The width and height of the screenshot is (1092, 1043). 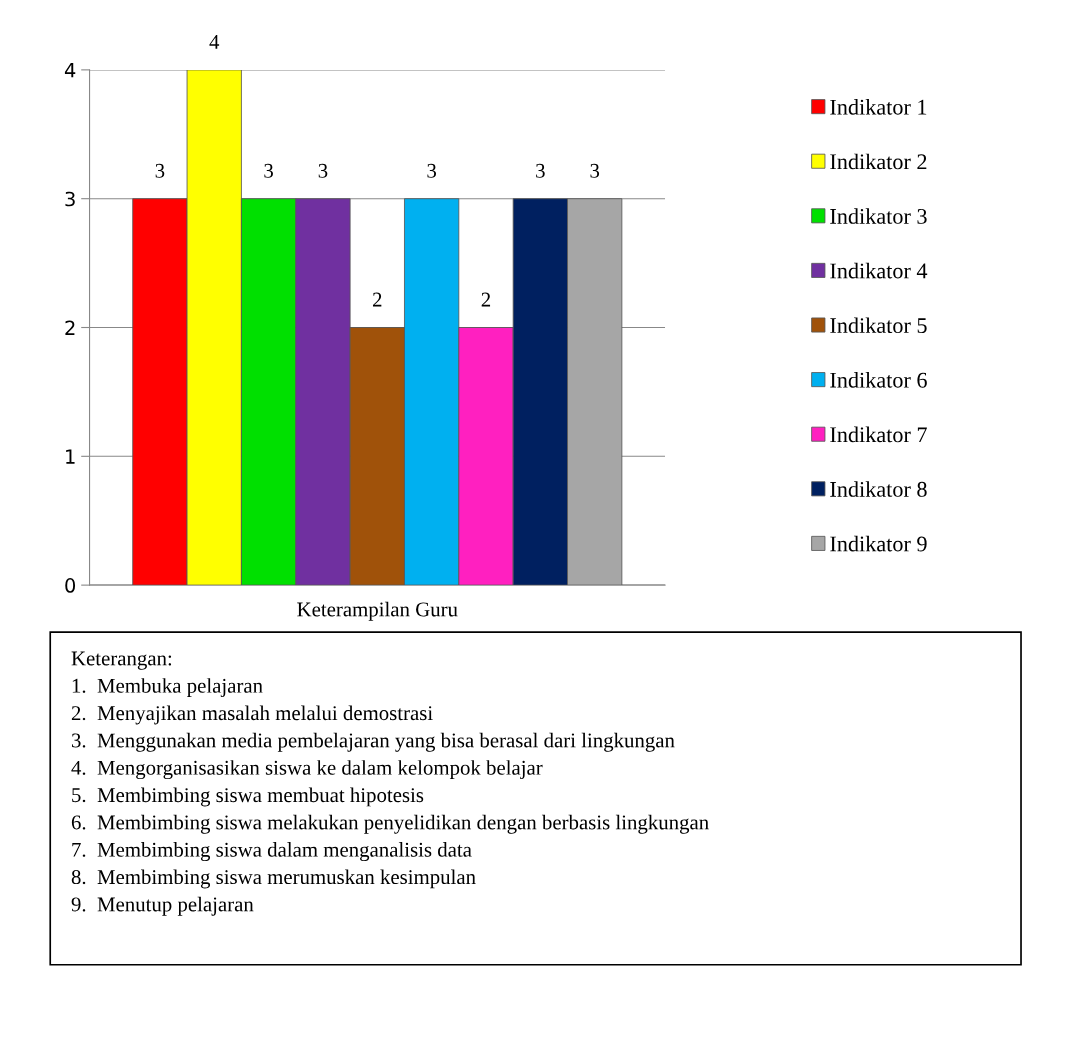 What do you see at coordinates (121, 660) in the screenshot?
I see `text: Keterangan:` at bounding box center [121, 660].